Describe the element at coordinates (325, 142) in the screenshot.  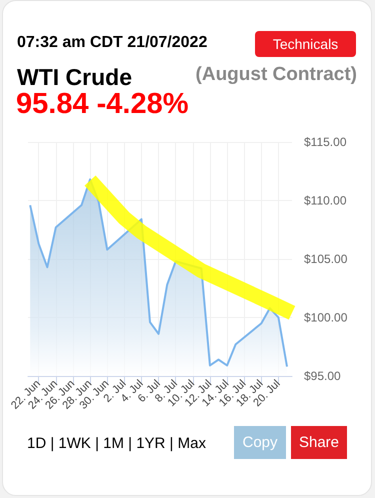
I see `y-tick-label: $115.00` at that location.